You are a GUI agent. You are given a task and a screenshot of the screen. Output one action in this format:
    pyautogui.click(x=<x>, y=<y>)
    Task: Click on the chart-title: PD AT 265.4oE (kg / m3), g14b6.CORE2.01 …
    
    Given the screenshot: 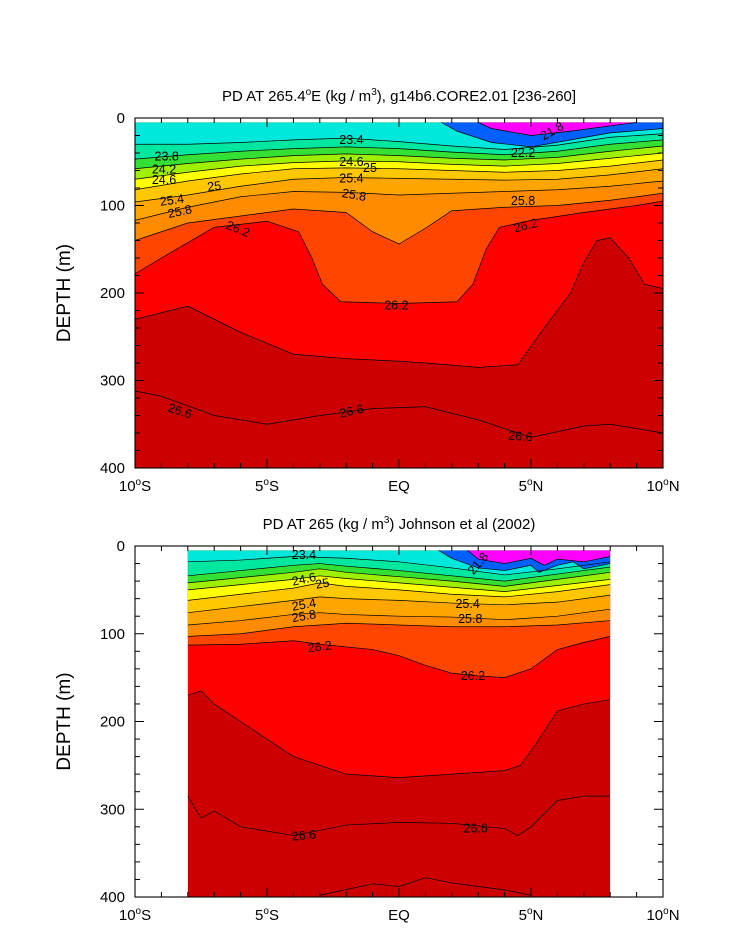 What is the action you would take?
    pyautogui.click(x=399, y=96)
    